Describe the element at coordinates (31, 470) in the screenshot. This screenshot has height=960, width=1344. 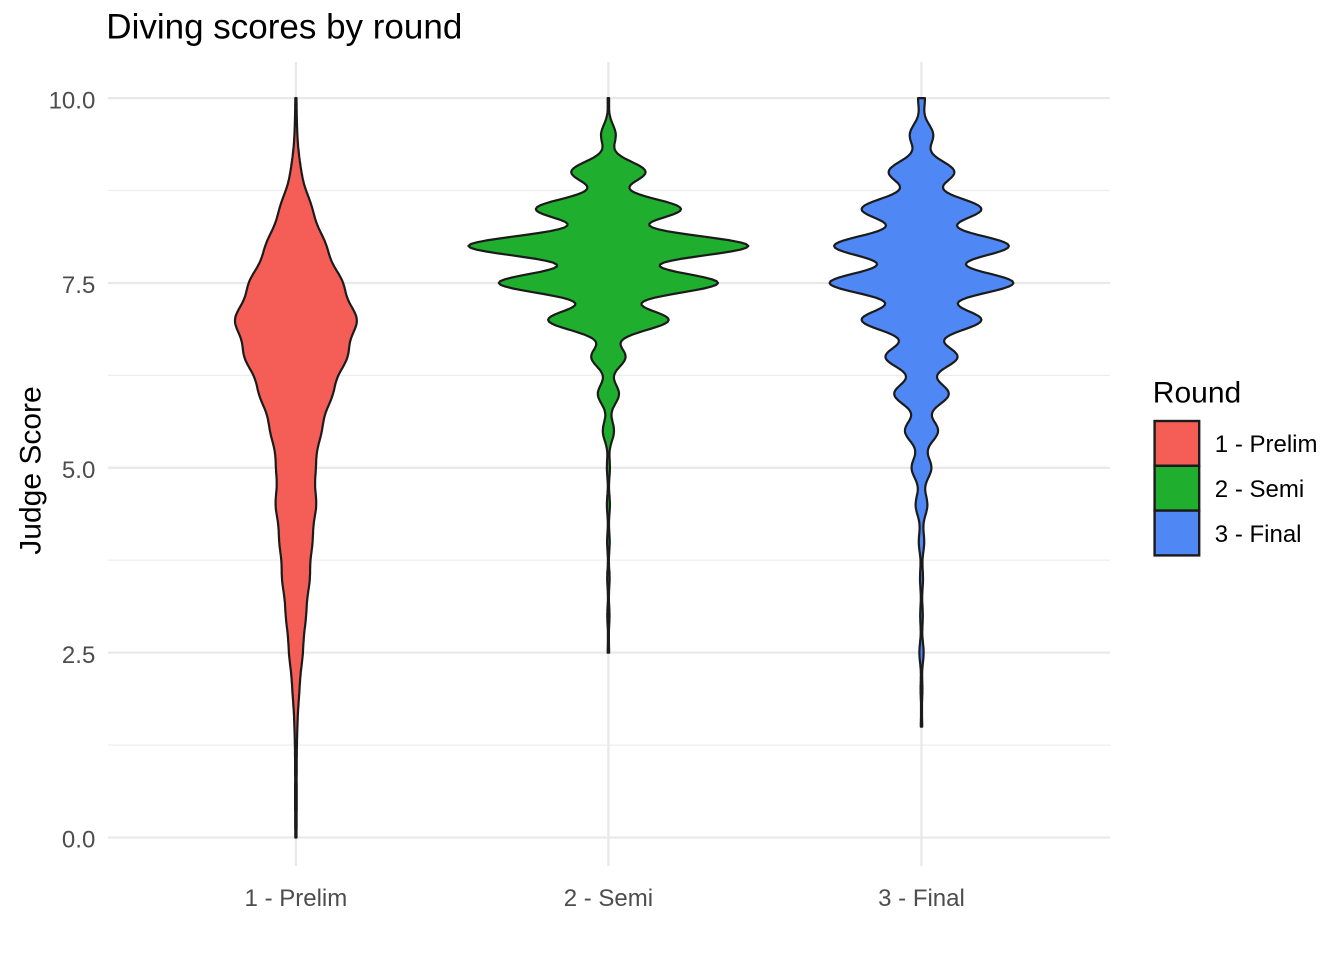
I see `svg-text: Judge Score` at that location.